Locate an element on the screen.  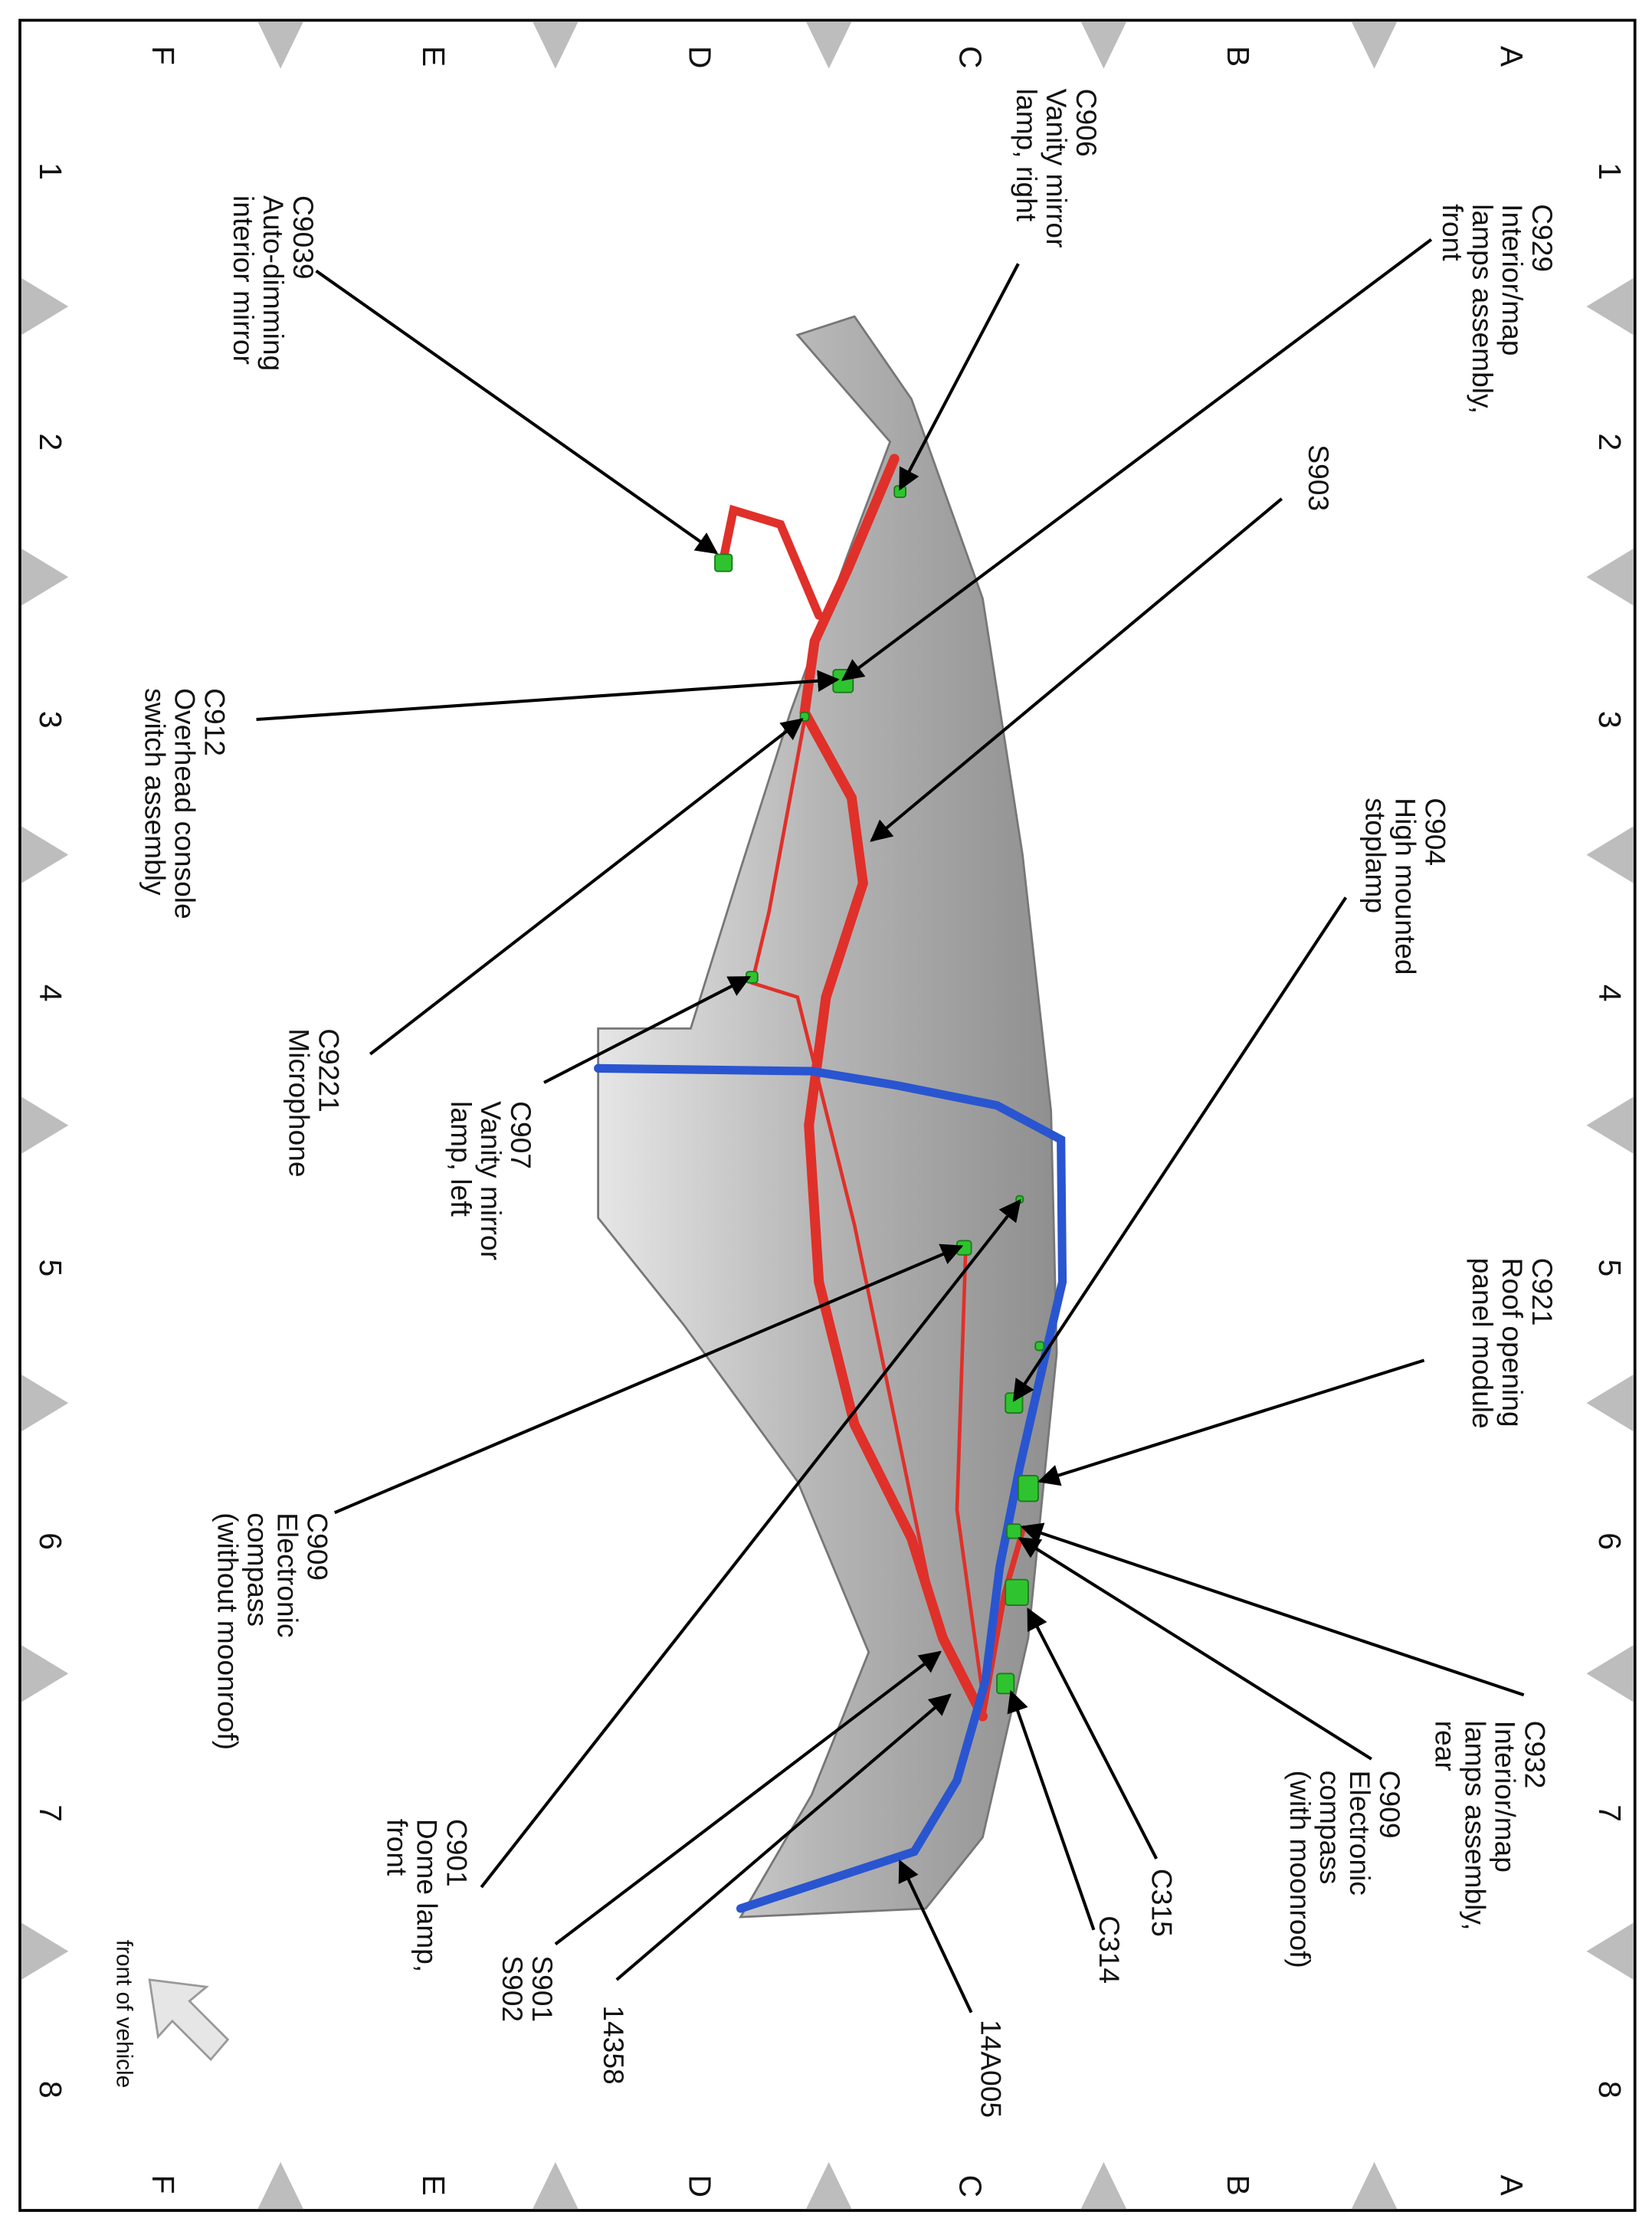
callout-c932: C932Interior/maplamps assembly,rear is located at coordinates (1490, 1826).